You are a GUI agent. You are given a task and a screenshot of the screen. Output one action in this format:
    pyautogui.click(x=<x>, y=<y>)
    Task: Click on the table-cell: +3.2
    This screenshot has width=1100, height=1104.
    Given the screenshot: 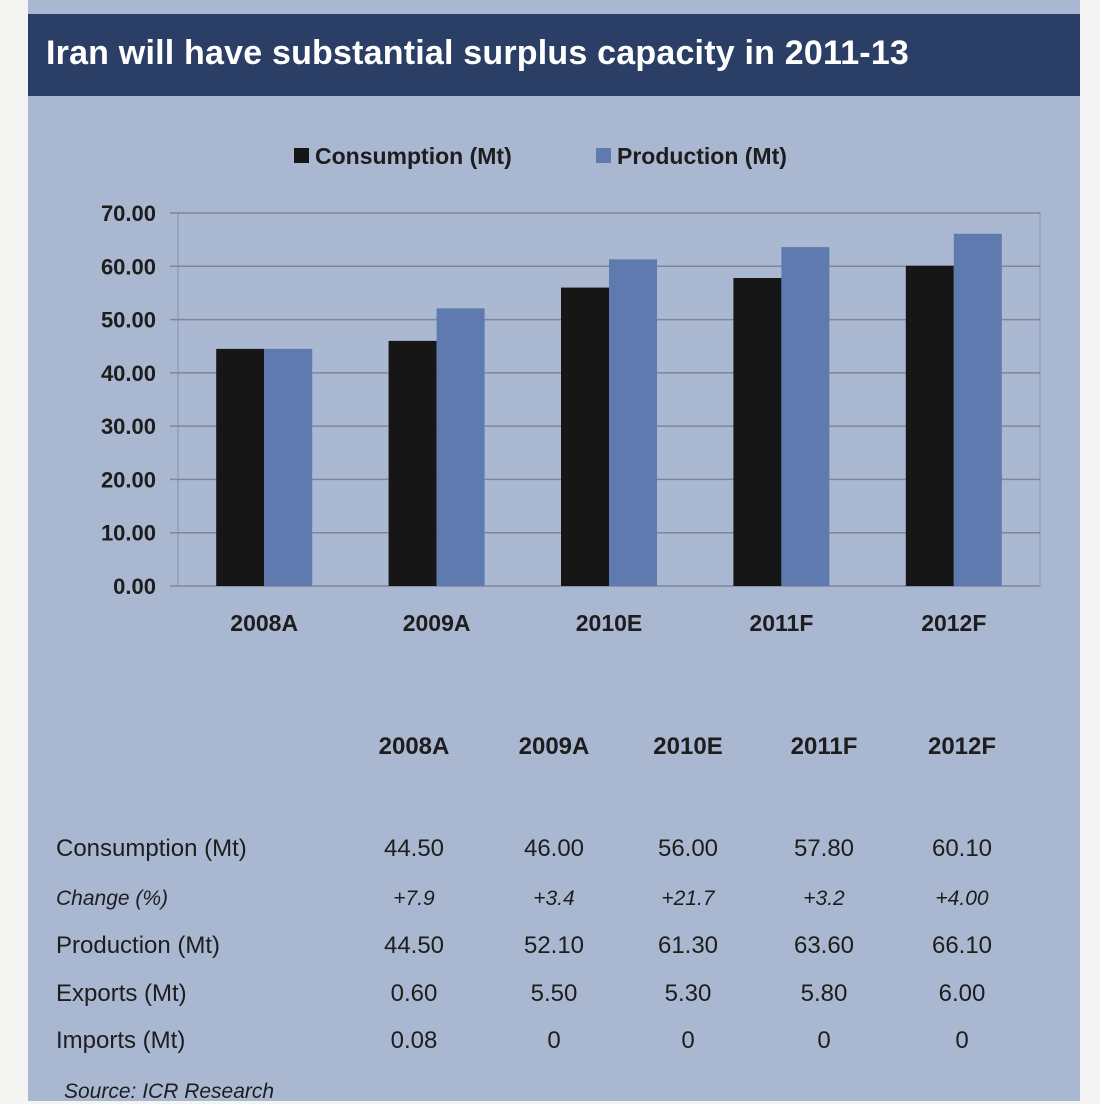 What is the action you would take?
    pyautogui.click(x=824, y=898)
    